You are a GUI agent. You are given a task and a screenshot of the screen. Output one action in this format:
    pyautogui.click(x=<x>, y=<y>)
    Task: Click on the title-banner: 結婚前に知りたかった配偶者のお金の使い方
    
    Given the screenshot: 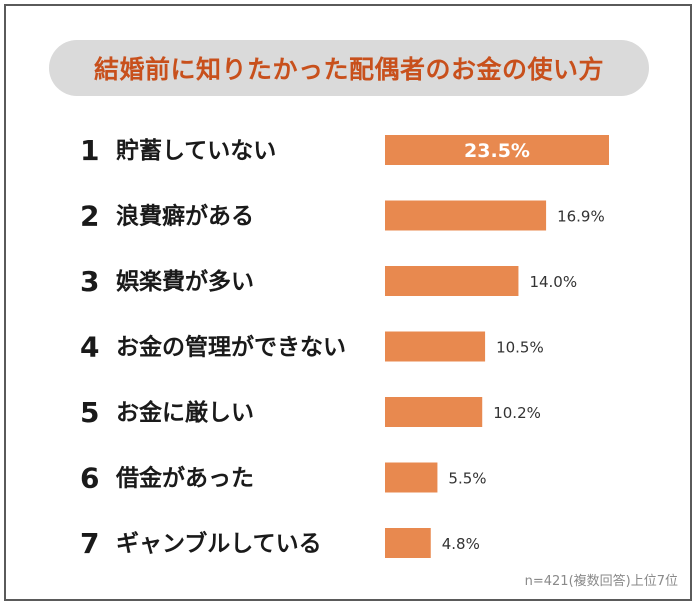 What is the action you would take?
    pyautogui.click(x=349, y=68)
    